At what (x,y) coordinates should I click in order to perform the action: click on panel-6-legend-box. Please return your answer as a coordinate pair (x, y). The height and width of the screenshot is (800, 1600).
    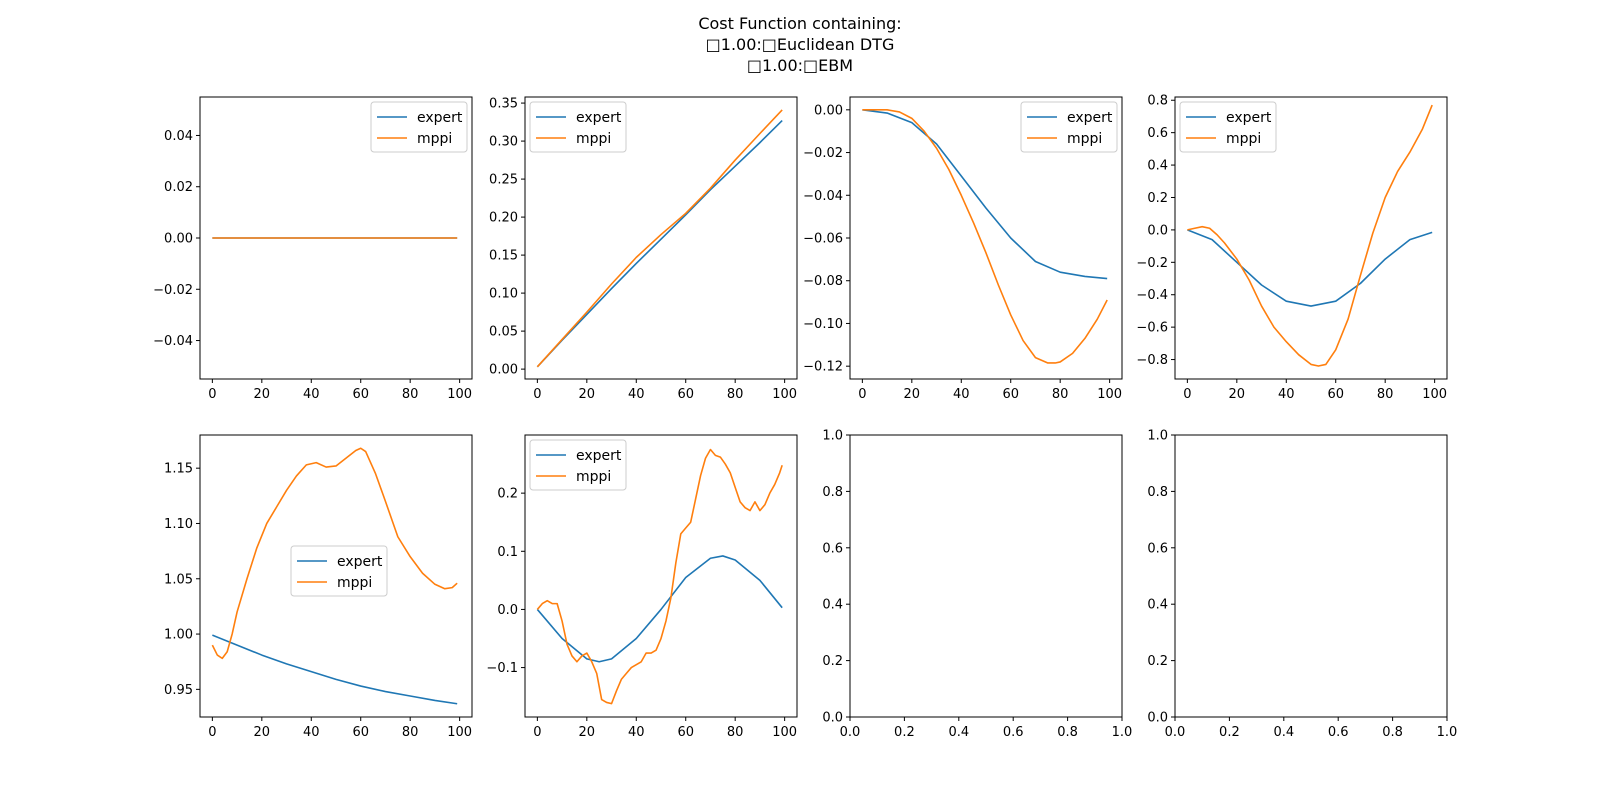
    Looking at the image, I should click on (578, 465).